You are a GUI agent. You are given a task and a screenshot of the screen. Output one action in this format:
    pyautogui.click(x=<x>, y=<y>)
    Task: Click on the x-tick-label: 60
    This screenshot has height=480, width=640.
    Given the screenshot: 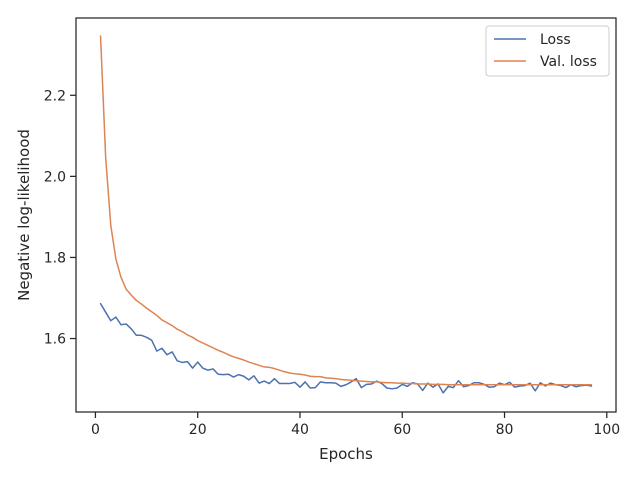 What is the action you would take?
    pyautogui.click(x=402, y=430)
    